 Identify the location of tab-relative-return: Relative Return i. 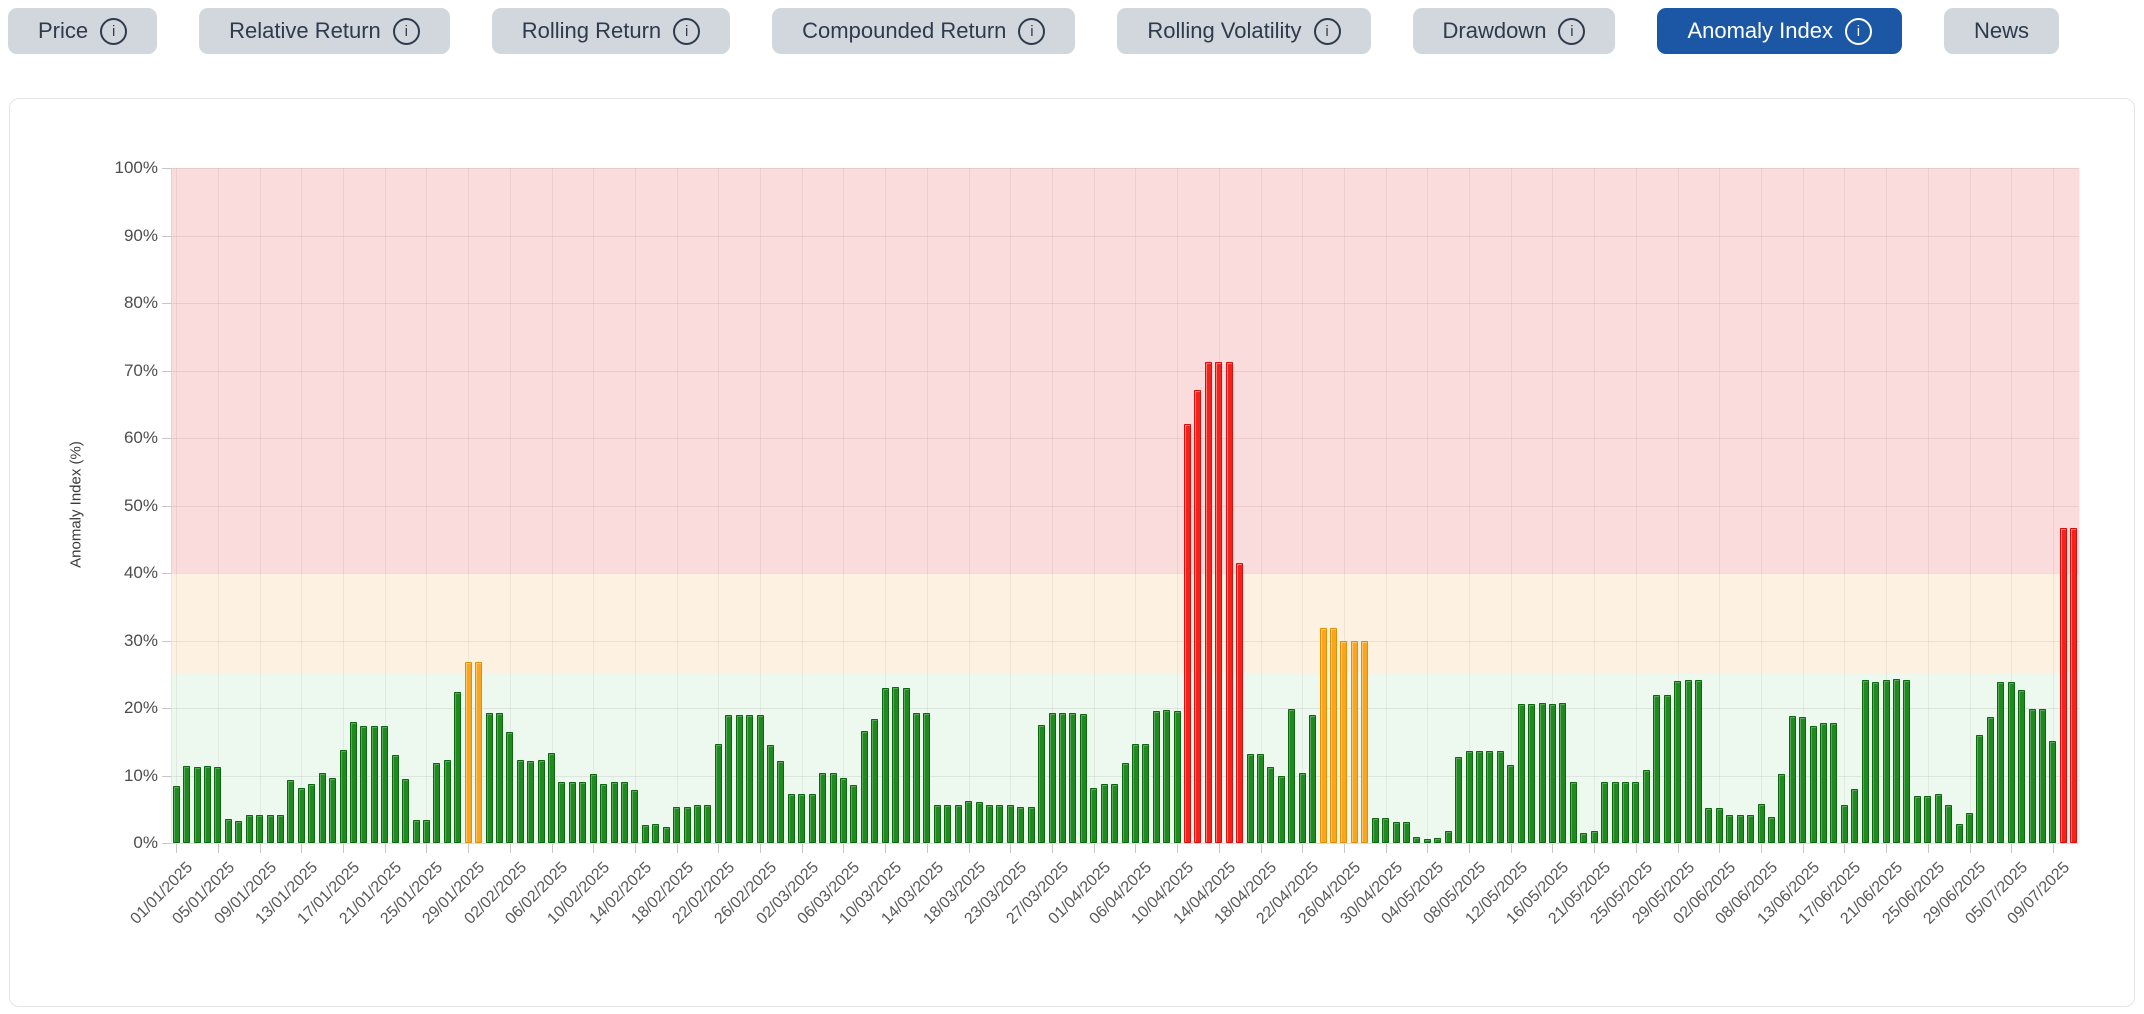
(324, 31).